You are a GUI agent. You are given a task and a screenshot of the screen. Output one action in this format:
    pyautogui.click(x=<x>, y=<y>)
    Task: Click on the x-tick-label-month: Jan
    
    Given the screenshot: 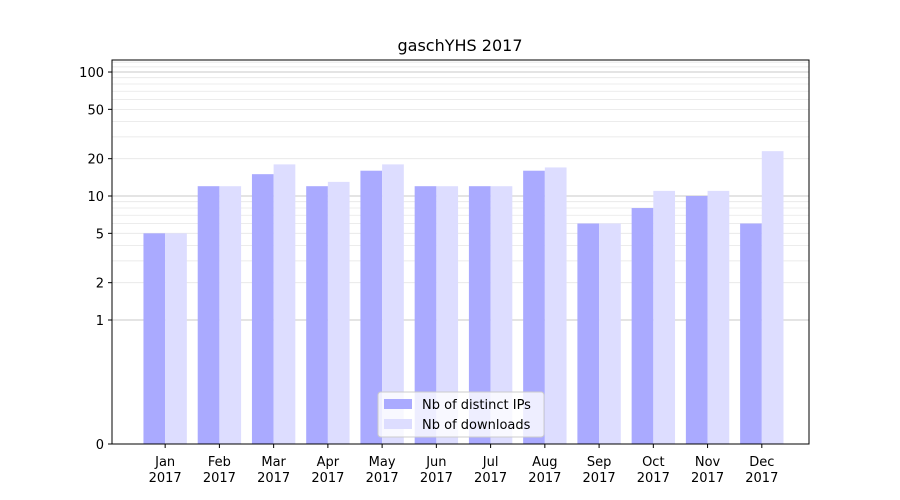 What is the action you would take?
    pyautogui.click(x=164, y=462)
    